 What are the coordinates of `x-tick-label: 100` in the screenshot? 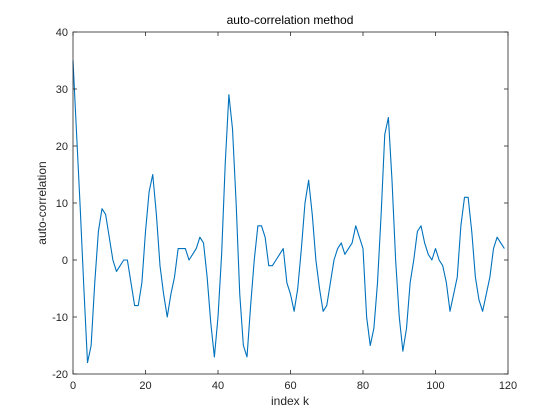 It's located at (435, 386).